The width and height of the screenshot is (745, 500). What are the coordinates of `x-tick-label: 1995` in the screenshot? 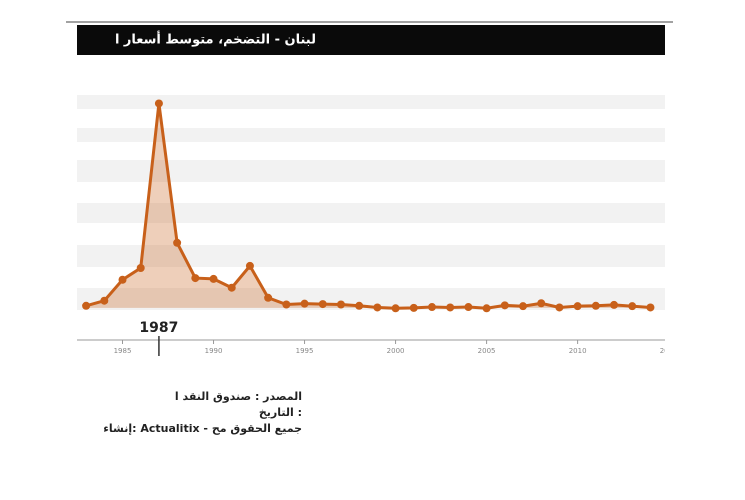 It's located at (305, 351).